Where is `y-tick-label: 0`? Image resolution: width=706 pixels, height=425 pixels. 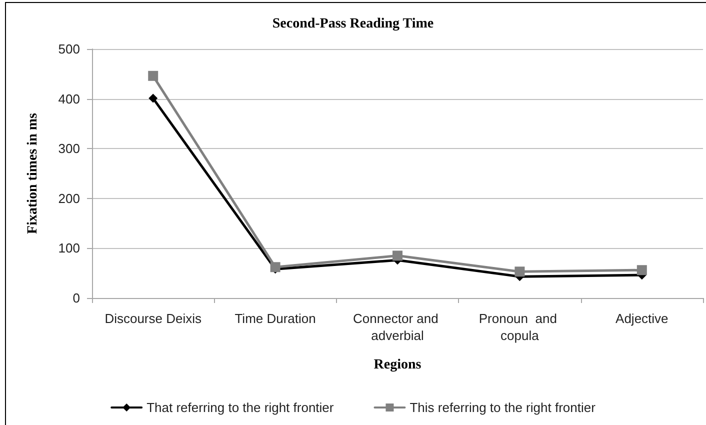
y-tick-label: 0 is located at coordinates (76, 298).